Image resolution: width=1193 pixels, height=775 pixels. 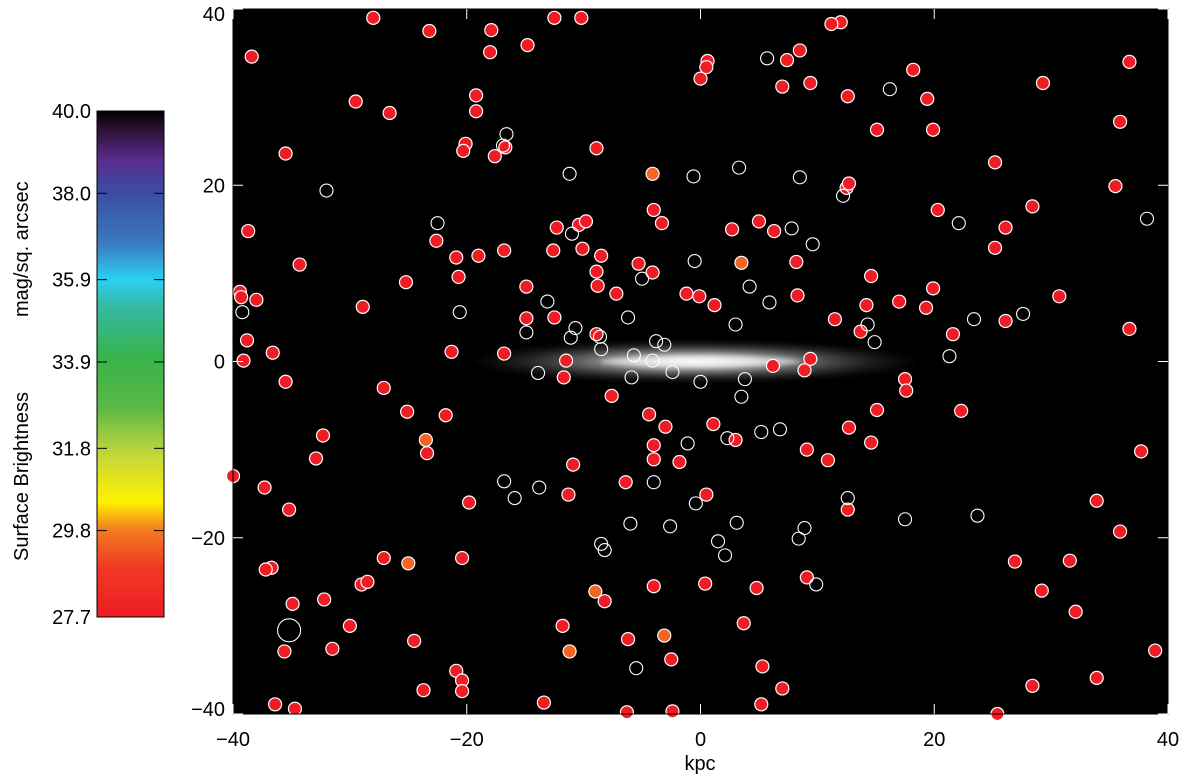 What do you see at coordinates (219, 363) in the screenshot?
I see `y-tick-label: 0` at bounding box center [219, 363].